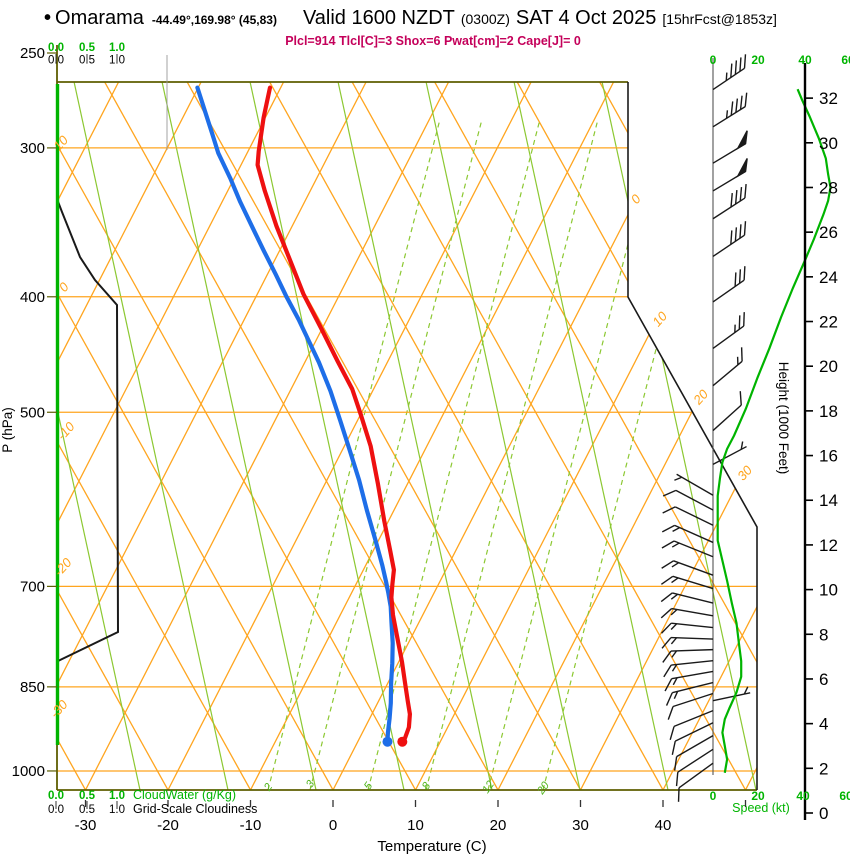 Image resolution: width=850 pixels, height=860 pixels. What do you see at coordinates (823, 813) in the screenshot?
I see `height-tick-label: 0` at bounding box center [823, 813].